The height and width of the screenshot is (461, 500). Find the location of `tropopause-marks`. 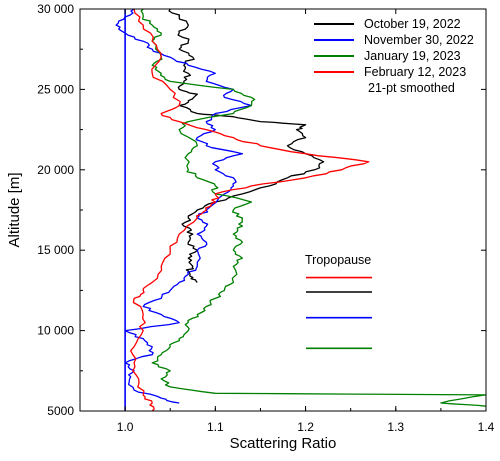

tropopause-marks is located at coordinates (339, 313).